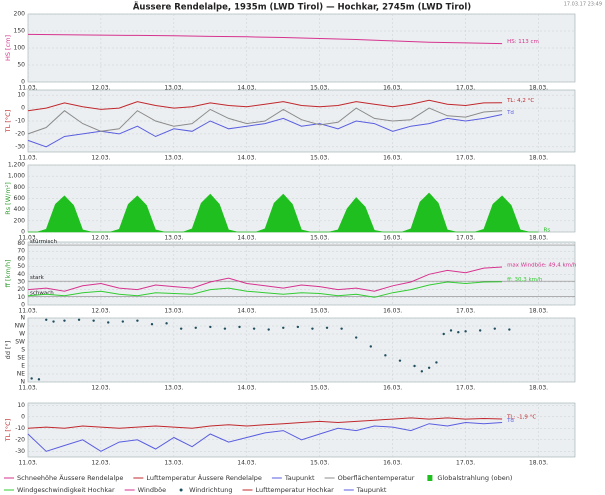  I want to click on legend-label: Schneehöhe Äussere Rendelalpe, so click(70, 477).